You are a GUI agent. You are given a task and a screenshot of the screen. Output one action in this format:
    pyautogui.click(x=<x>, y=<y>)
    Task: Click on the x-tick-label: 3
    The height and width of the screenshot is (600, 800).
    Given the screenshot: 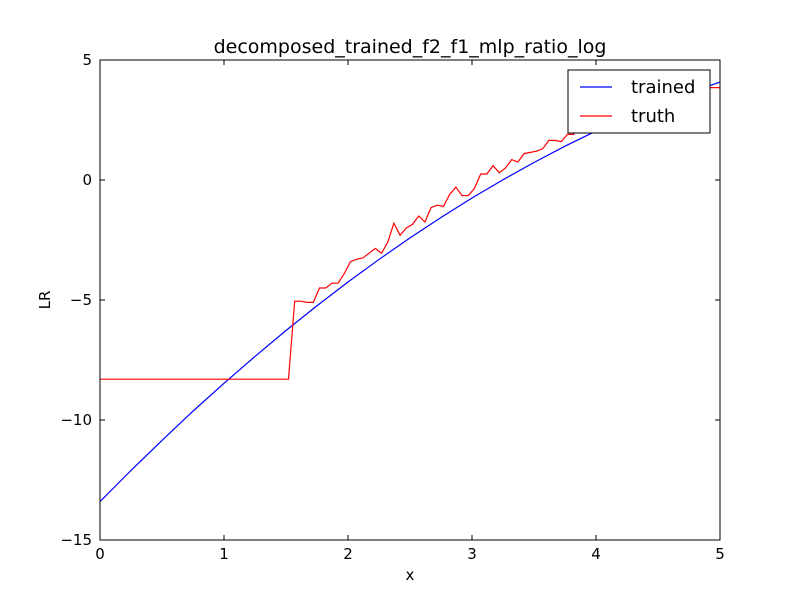 What is the action you would take?
    pyautogui.click(x=472, y=554)
    